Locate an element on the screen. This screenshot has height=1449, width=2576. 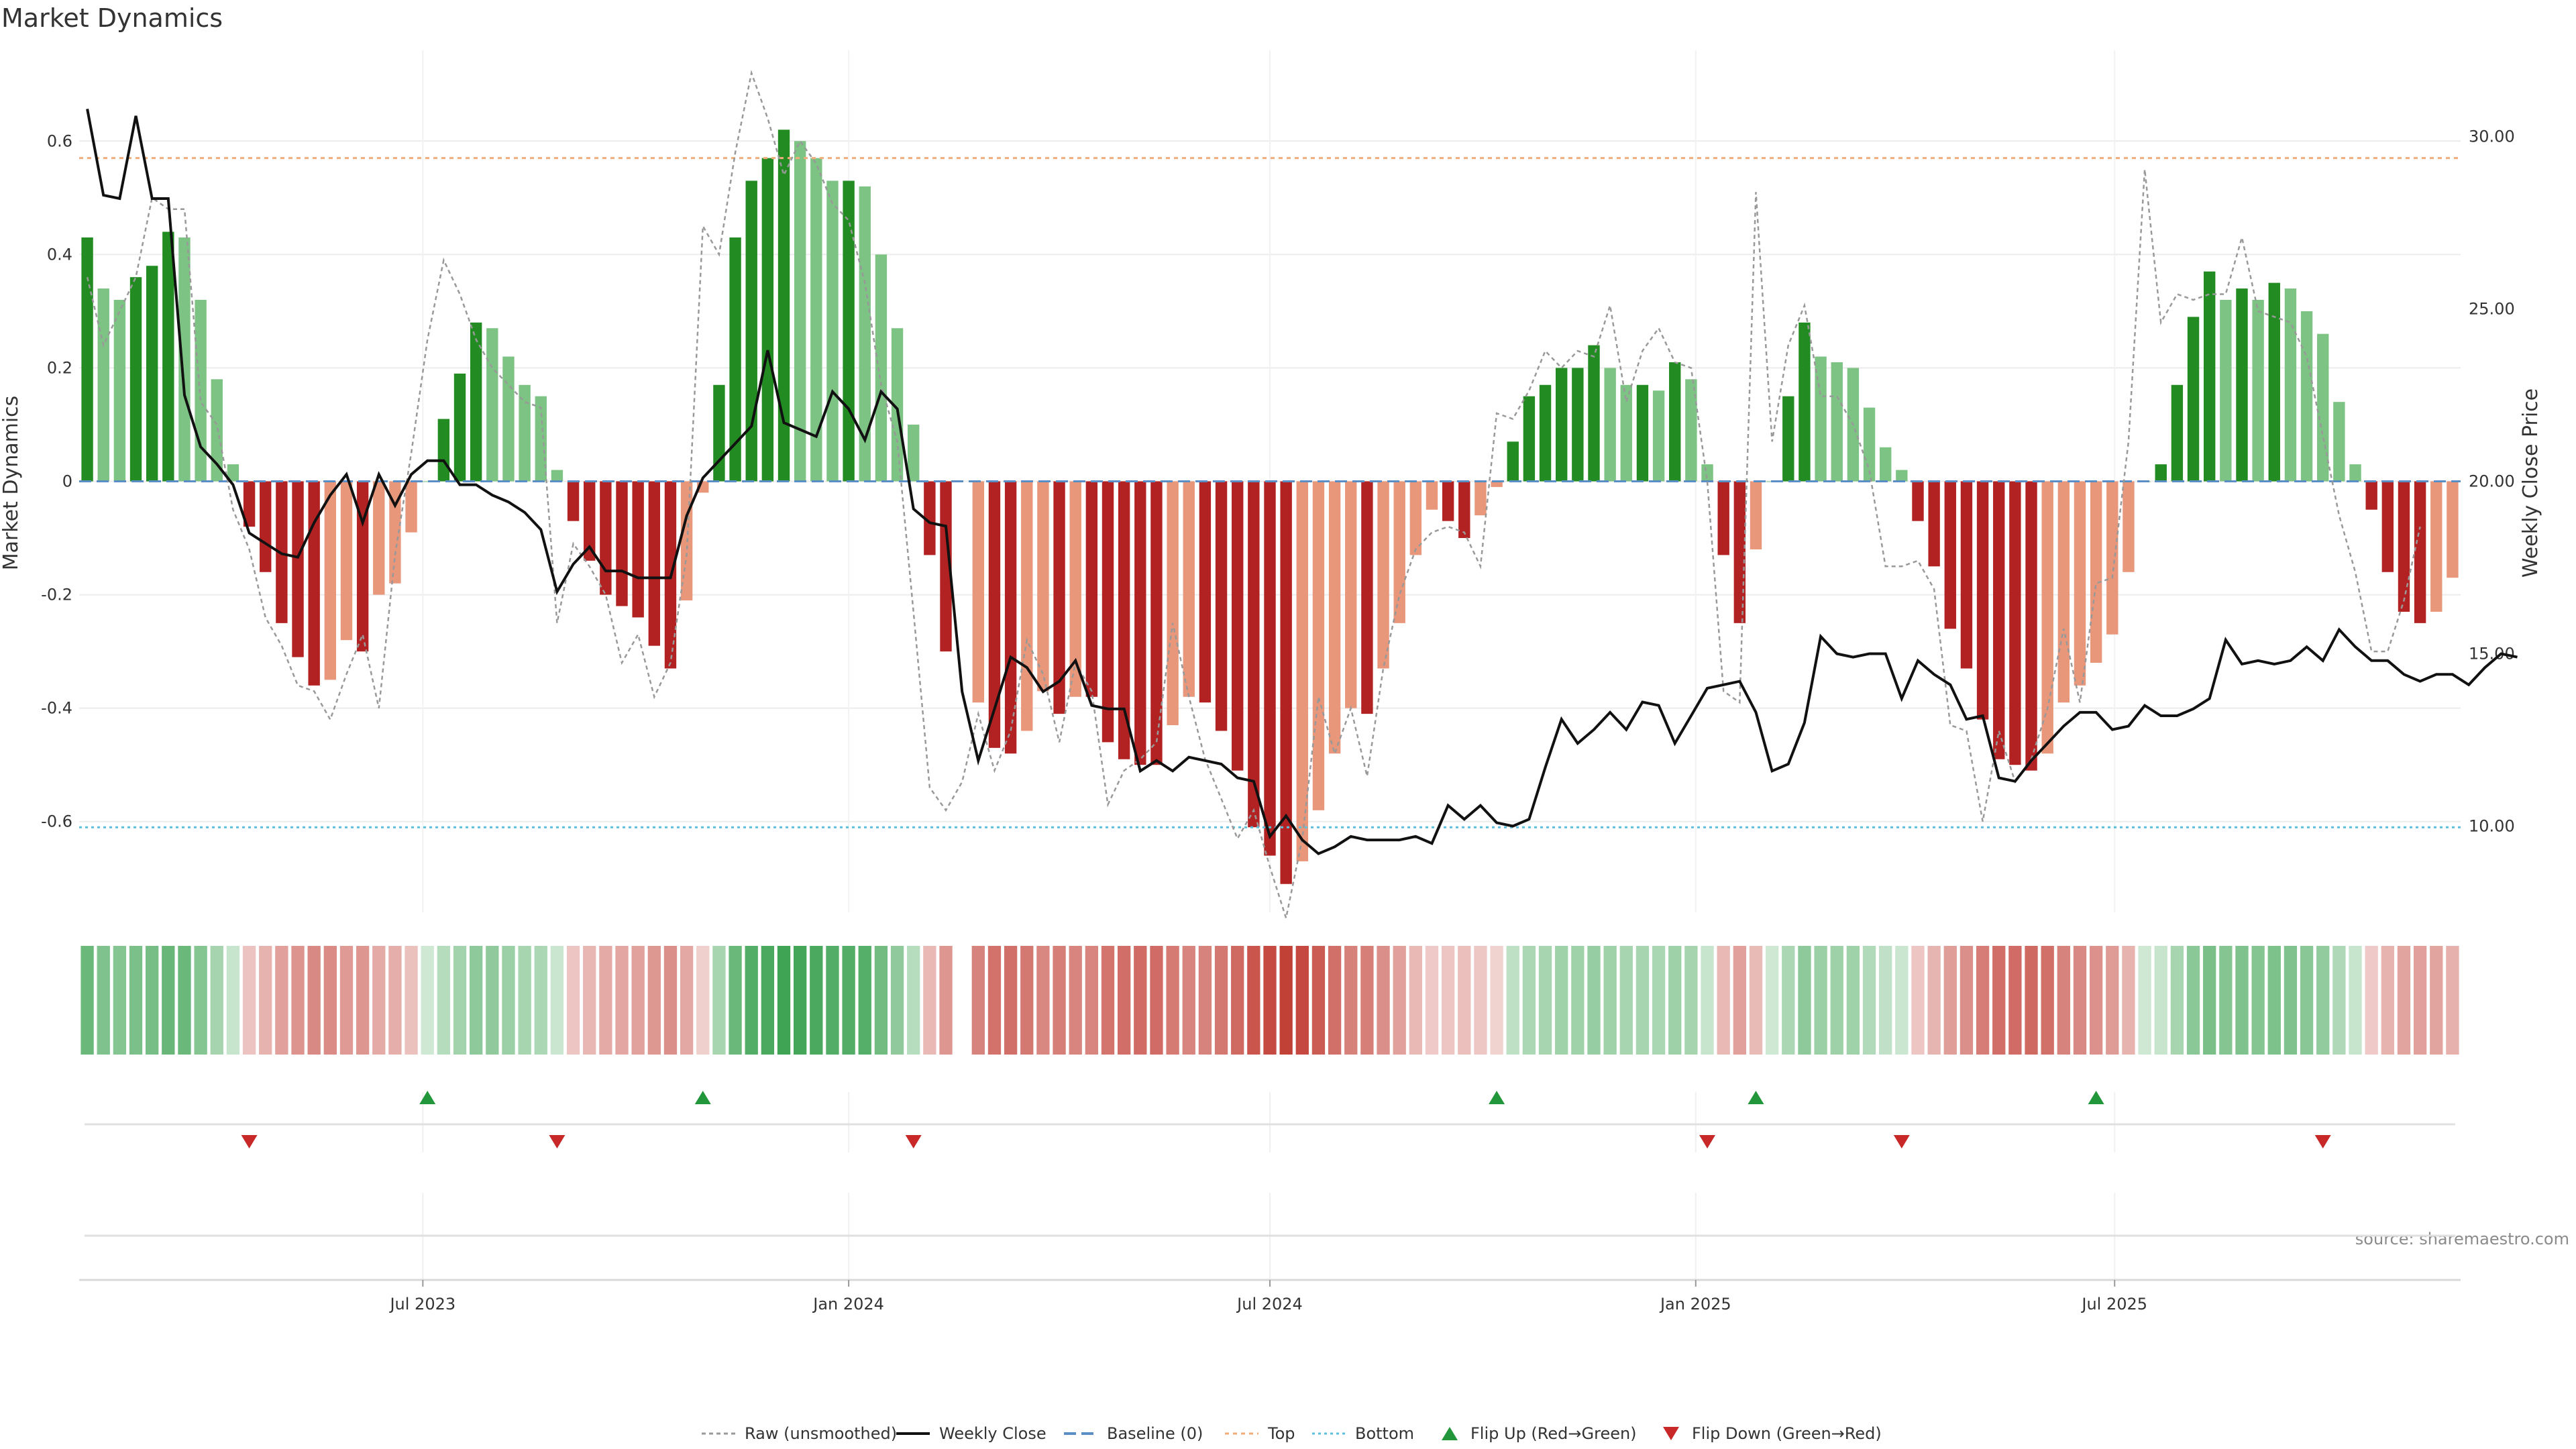
y2-tick-label: 10.00 is located at coordinates (2492, 826).